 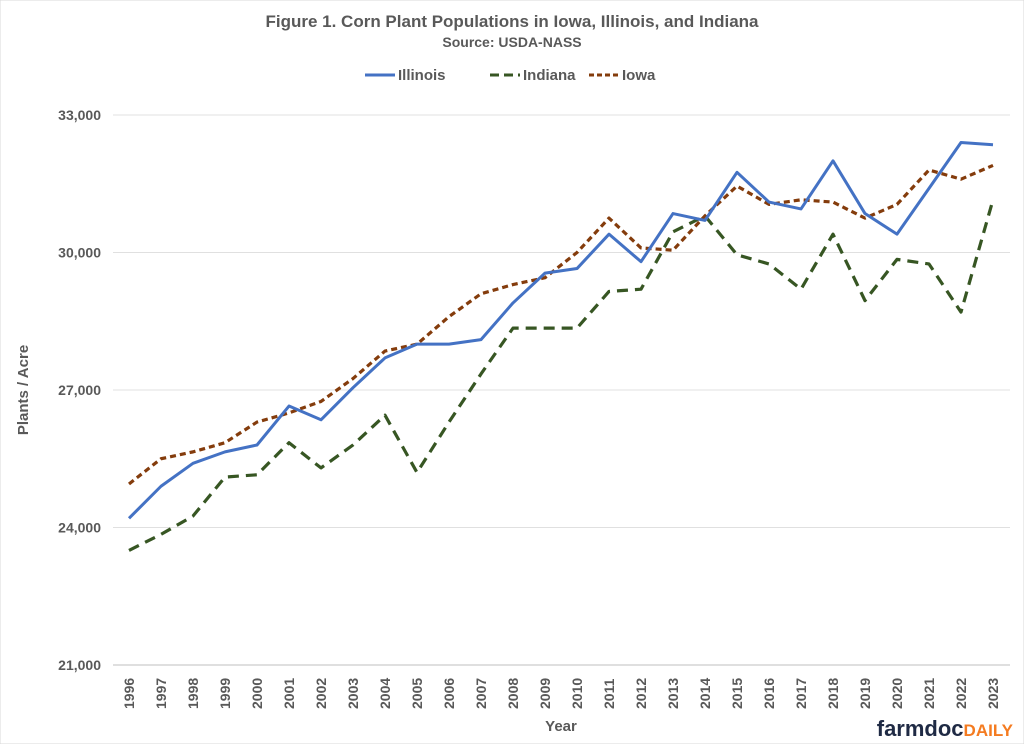 I want to click on x-tick-label: 2000, so click(x=257, y=693).